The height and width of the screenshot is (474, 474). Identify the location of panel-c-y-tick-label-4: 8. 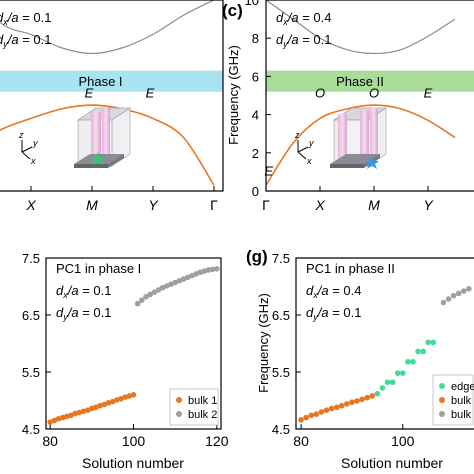
(255, 38).